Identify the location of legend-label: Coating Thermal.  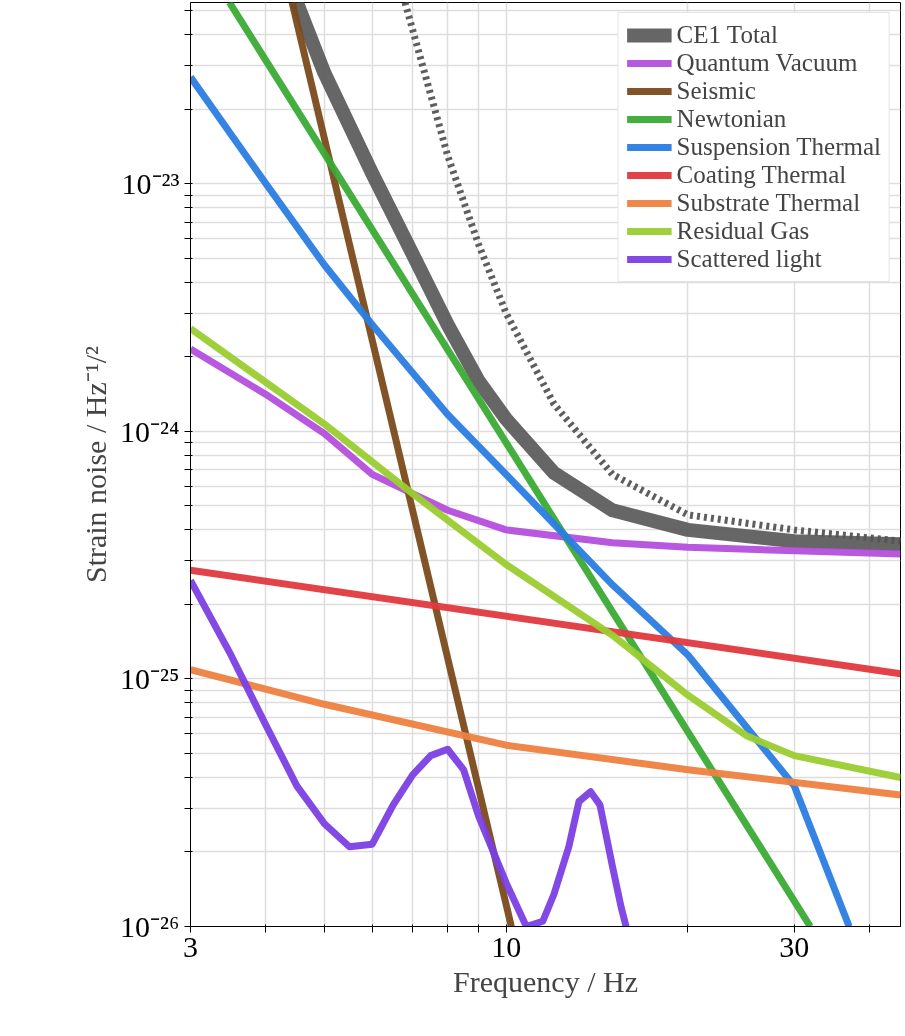
(761, 175).